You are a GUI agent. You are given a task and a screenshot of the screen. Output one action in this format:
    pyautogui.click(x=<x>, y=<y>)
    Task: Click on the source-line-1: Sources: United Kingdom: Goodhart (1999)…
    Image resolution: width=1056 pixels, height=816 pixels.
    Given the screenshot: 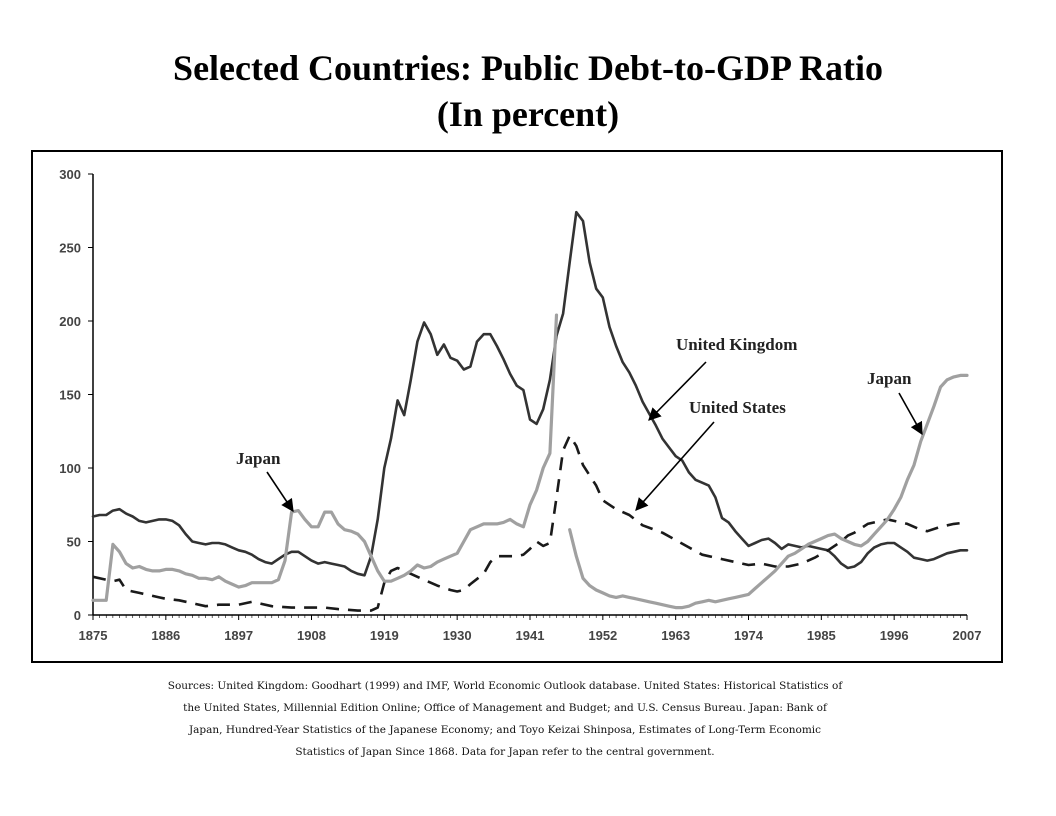 What is the action you would take?
    pyautogui.click(x=505, y=686)
    